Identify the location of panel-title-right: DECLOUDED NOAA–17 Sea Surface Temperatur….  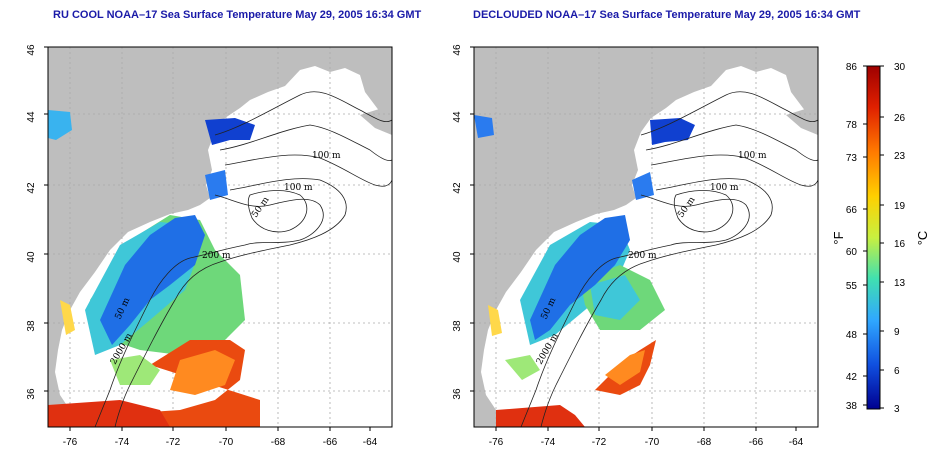
(667, 15).